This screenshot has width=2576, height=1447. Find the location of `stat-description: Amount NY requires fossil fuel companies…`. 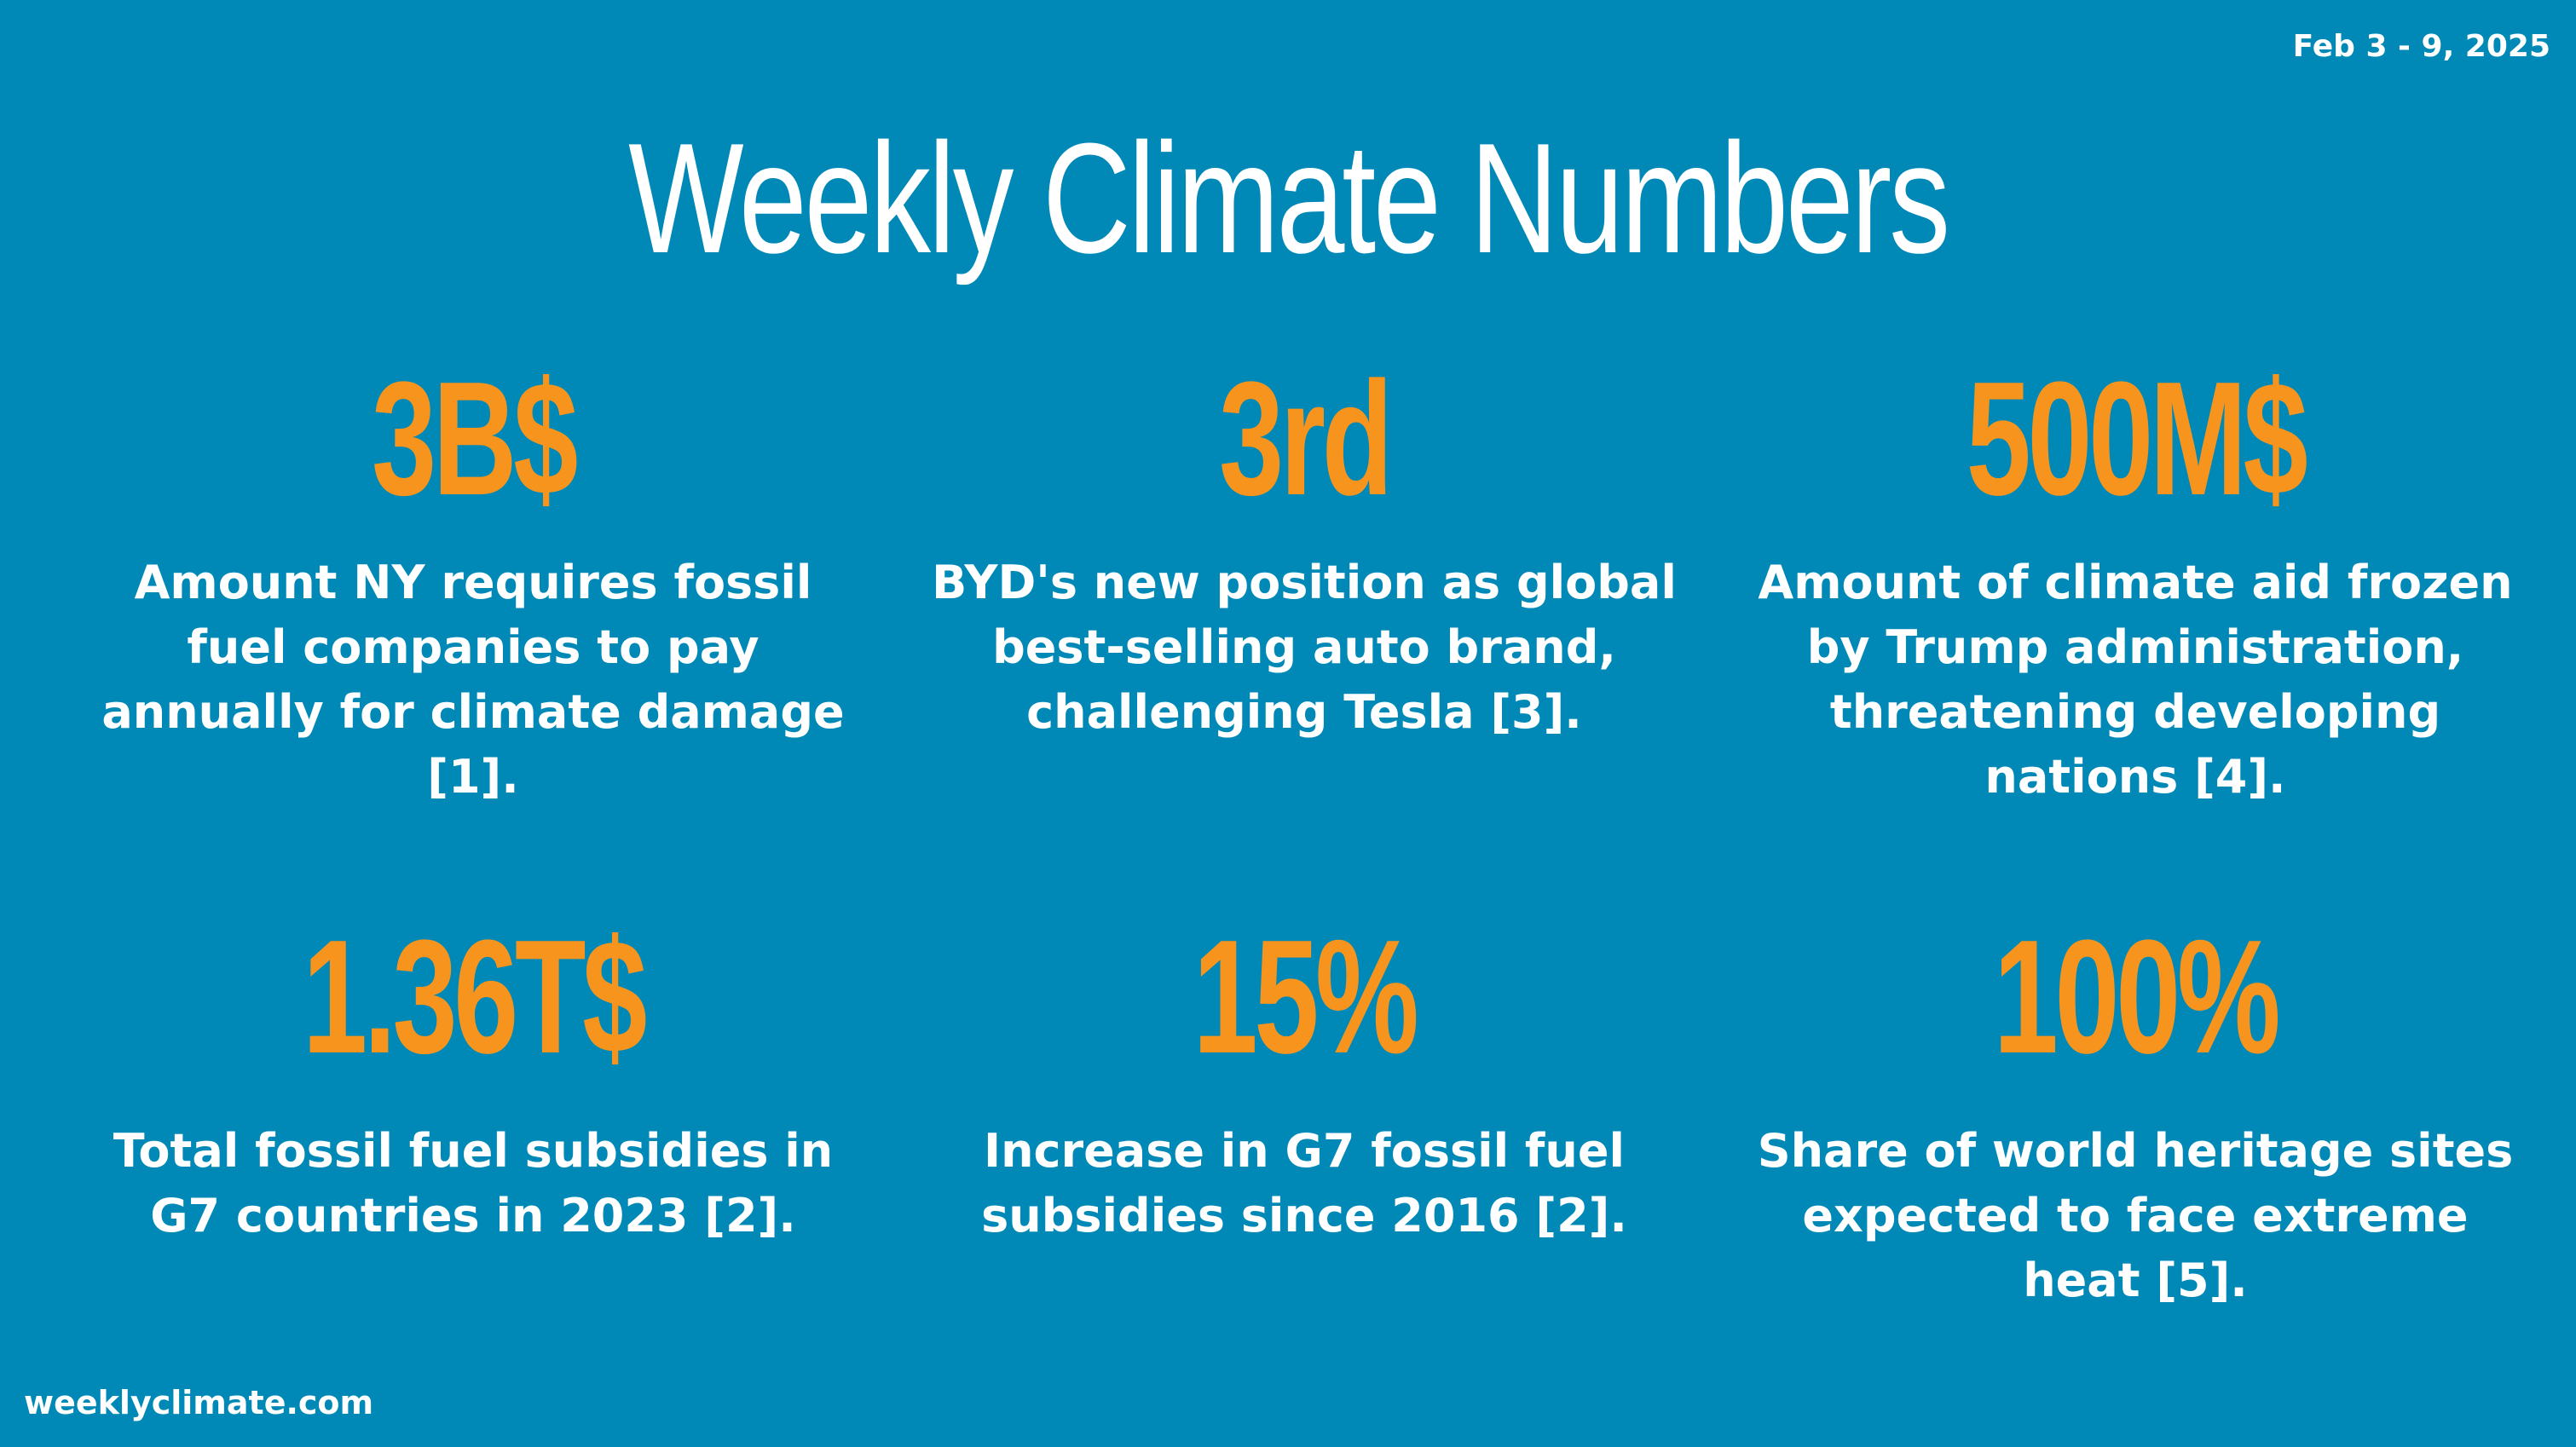

stat-description: Amount NY requires fossil fuel companies… is located at coordinates (473, 680).